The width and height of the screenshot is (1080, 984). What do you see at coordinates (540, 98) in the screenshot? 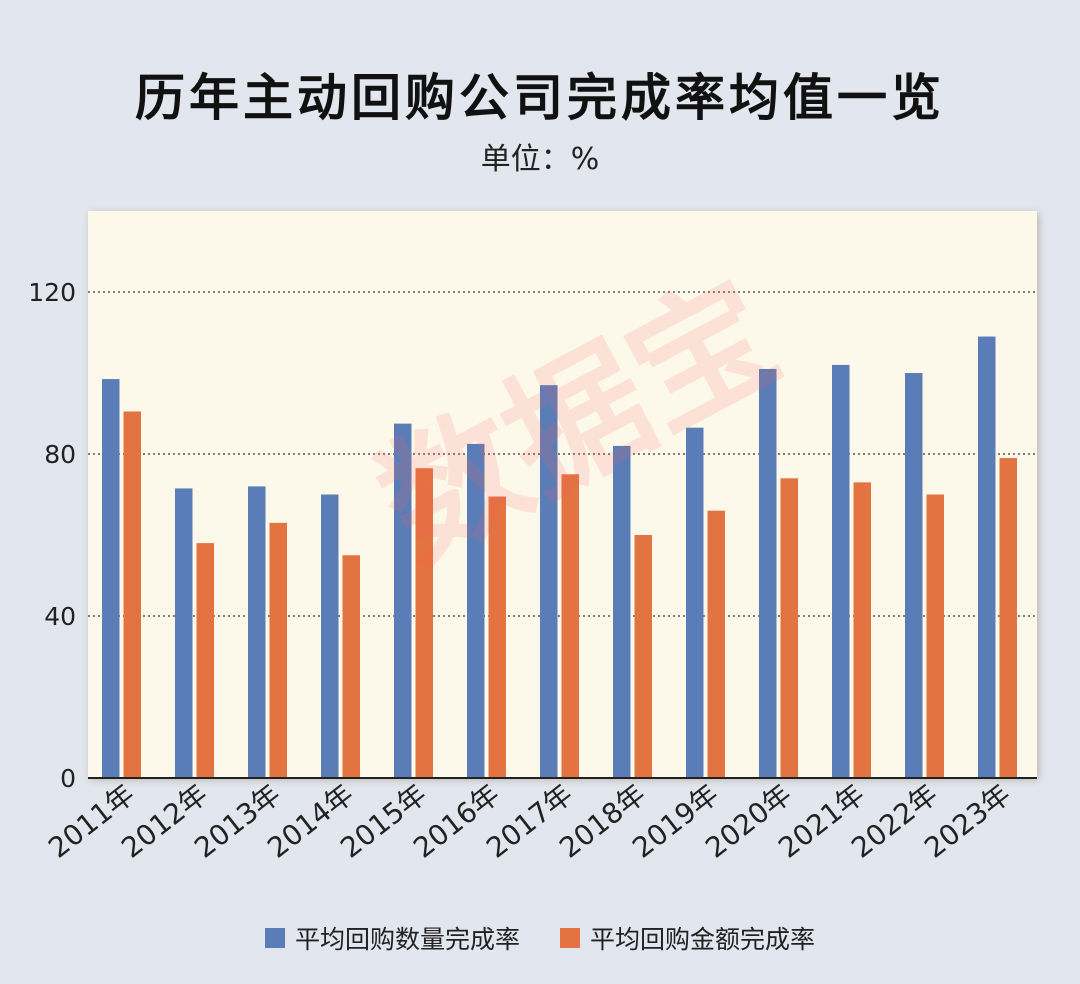
I see `chart-title: 历年主动回购公司完成率均值一览` at bounding box center [540, 98].